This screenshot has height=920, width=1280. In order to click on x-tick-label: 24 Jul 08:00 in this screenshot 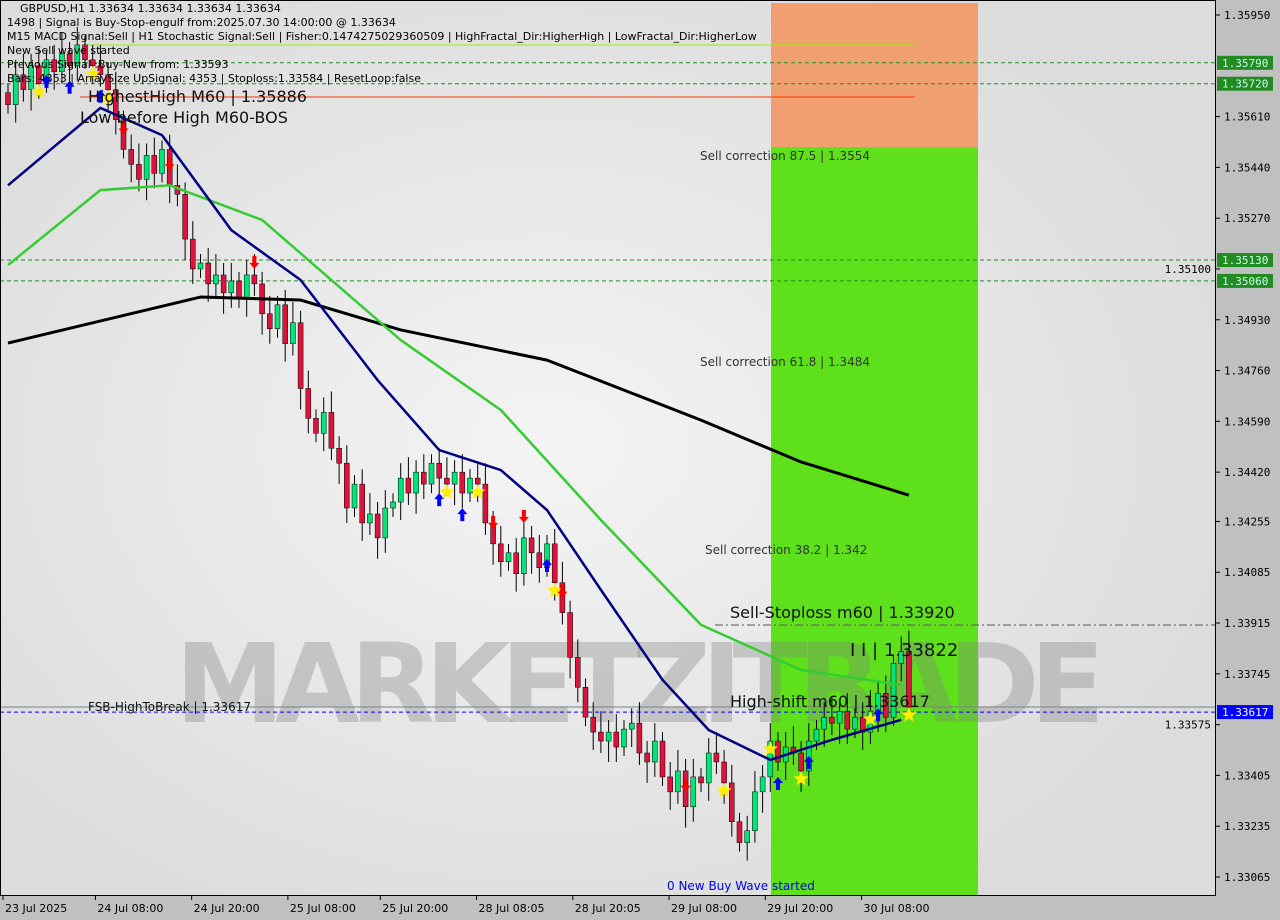, I will do `click(130, 908)`.